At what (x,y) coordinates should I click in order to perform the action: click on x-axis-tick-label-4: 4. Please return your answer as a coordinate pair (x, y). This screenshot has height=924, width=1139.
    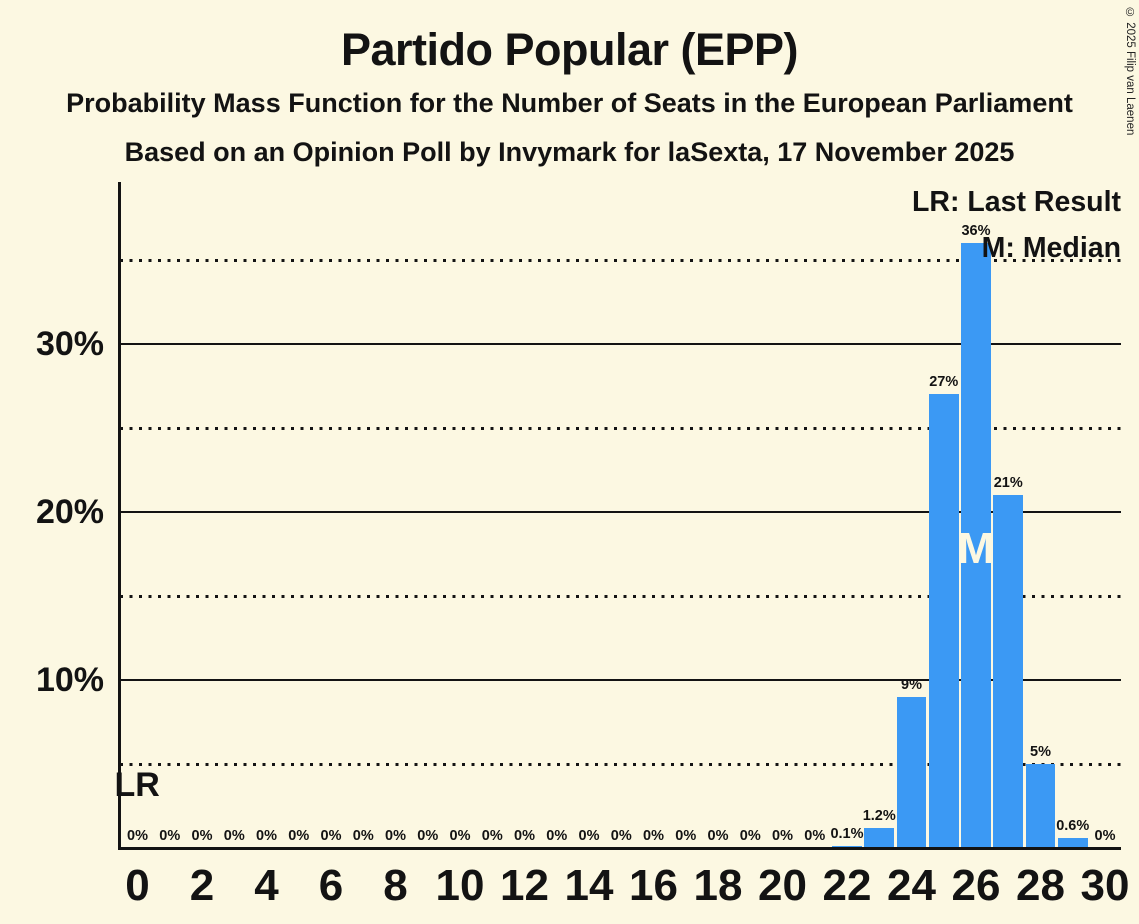
    Looking at the image, I should click on (266, 885).